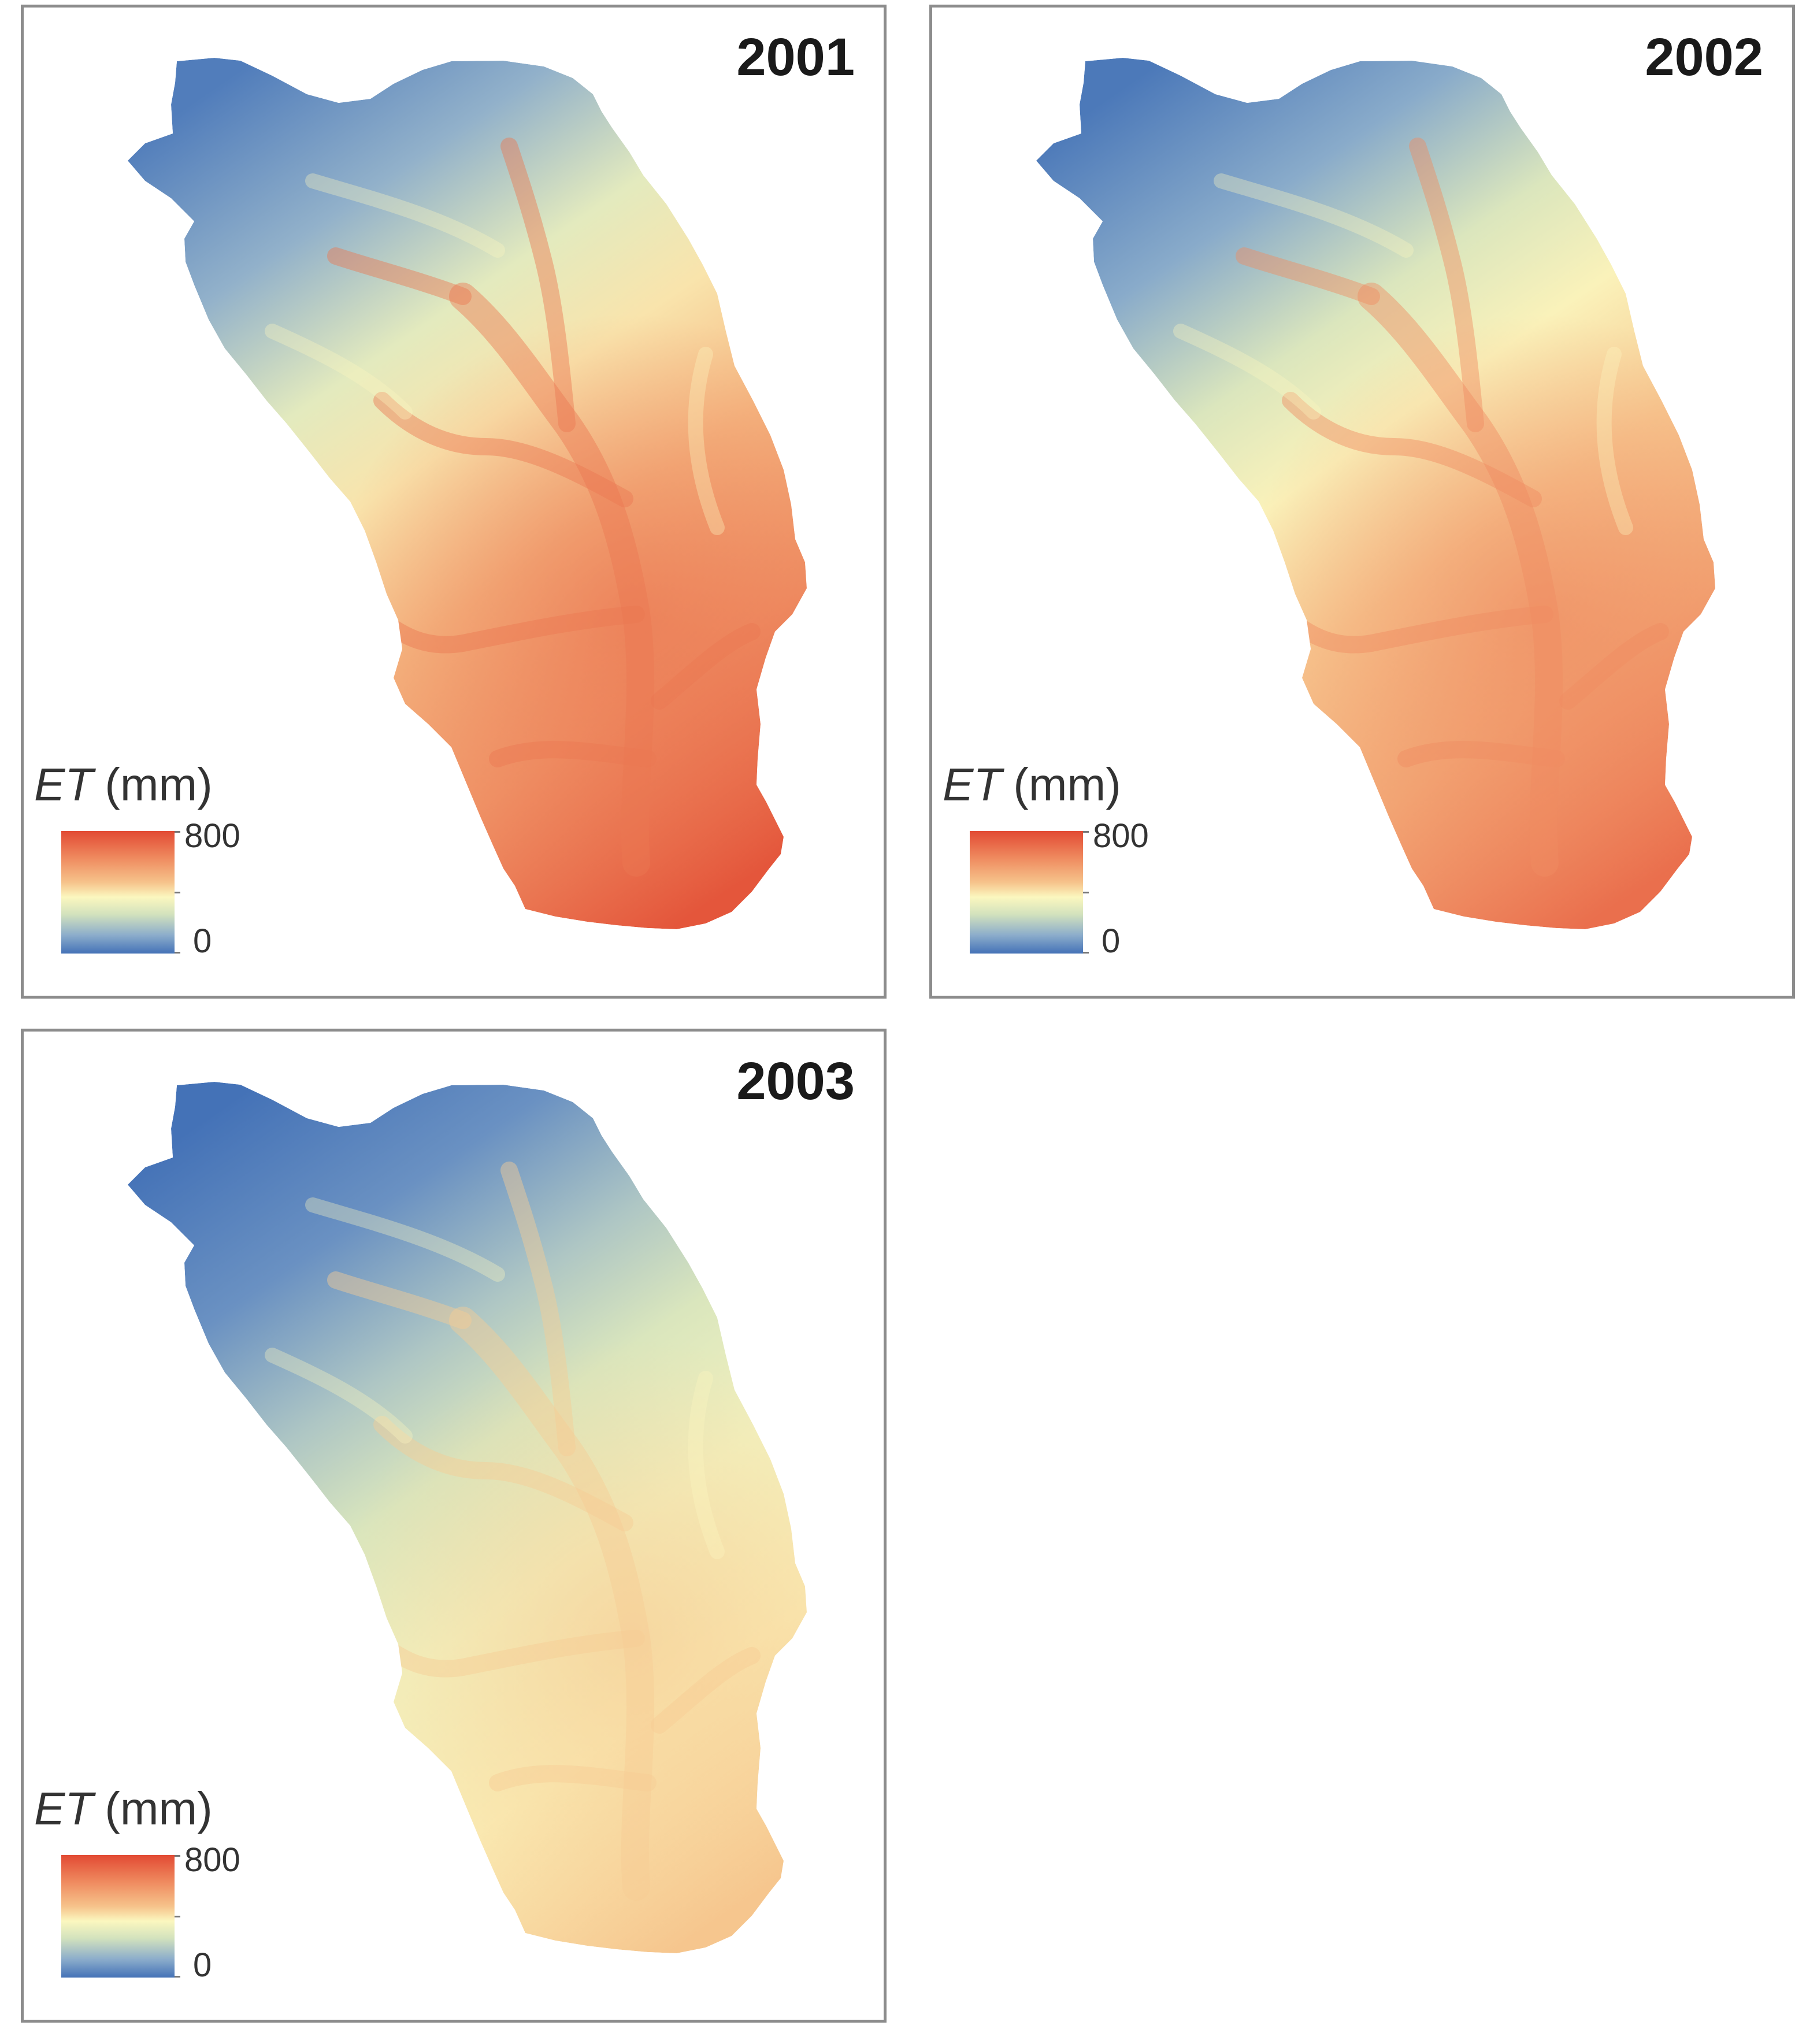  Describe the element at coordinates (795, 1081) in the screenshot. I see `panel-year-label: 2003` at that location.